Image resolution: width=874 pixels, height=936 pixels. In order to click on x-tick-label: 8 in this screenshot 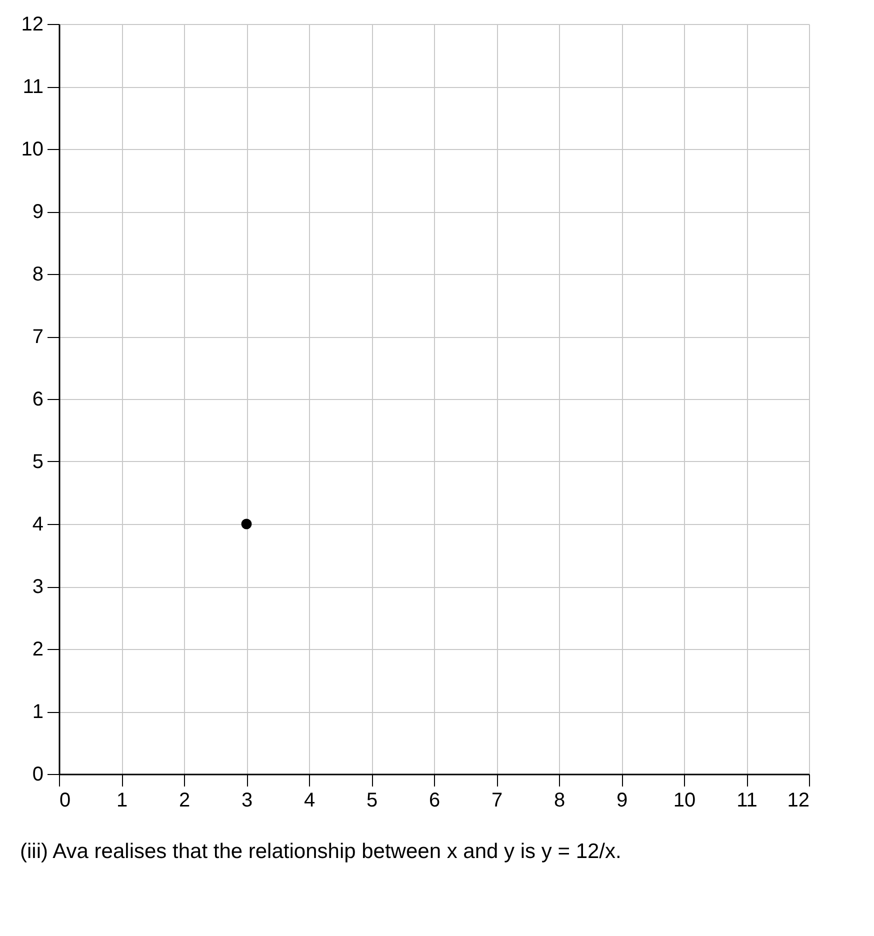, I will do `click(560, 801)`.